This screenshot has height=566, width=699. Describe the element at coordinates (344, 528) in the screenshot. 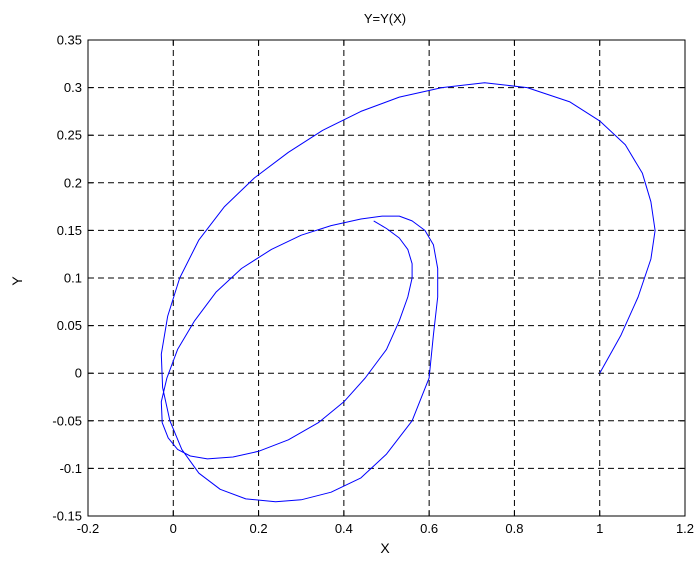

I see `x-tick-label: 0.4` at that location.